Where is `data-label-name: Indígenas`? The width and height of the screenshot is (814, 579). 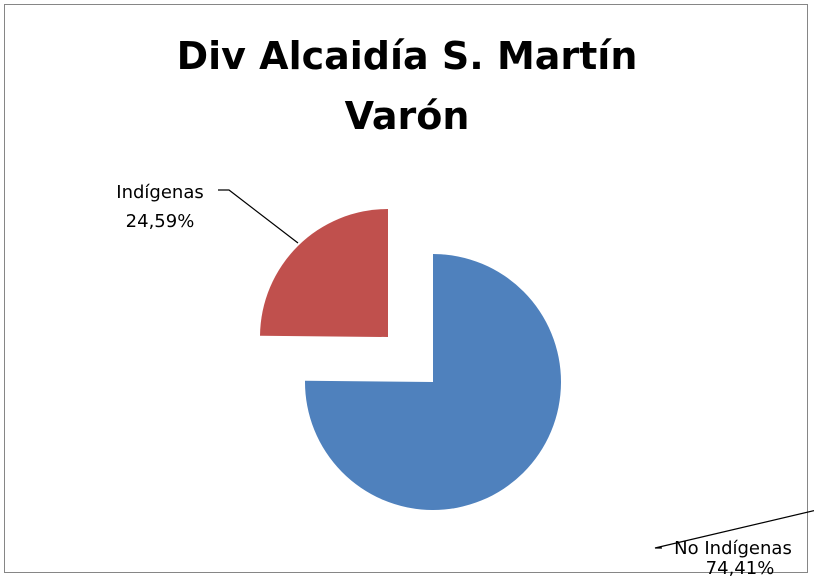
data-label-name: Indígenas is located at coordinates (159, 192).